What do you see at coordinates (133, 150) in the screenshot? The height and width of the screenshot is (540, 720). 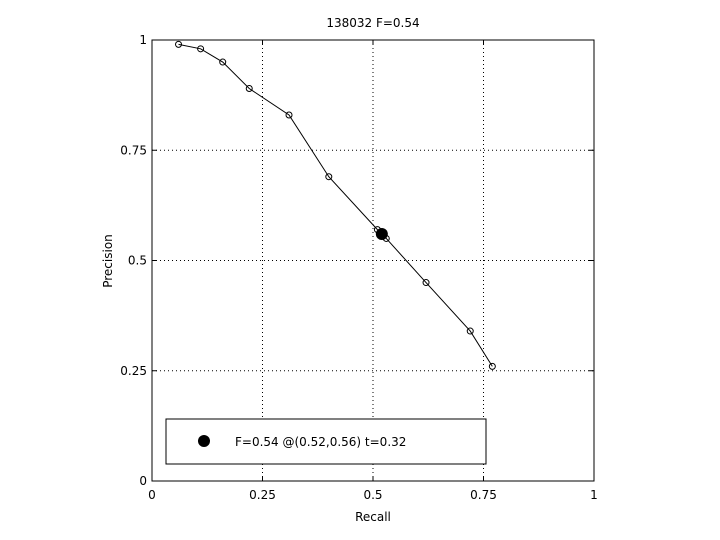 I see `y-tick-label: 0.75` at bounding box center [133, 150].